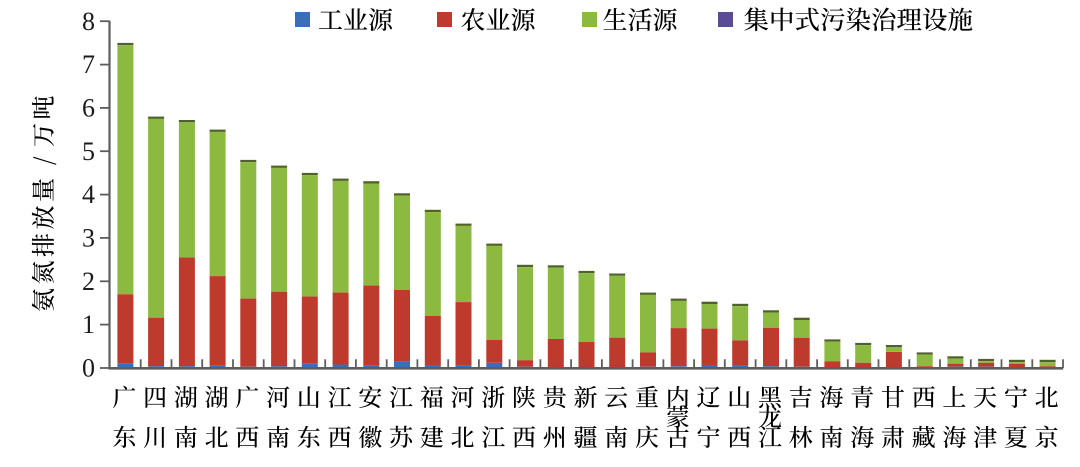 Image resolution: width=1080 pixels, height=467 pixels. I want to click on svg-text: 7, so click(88, 64).